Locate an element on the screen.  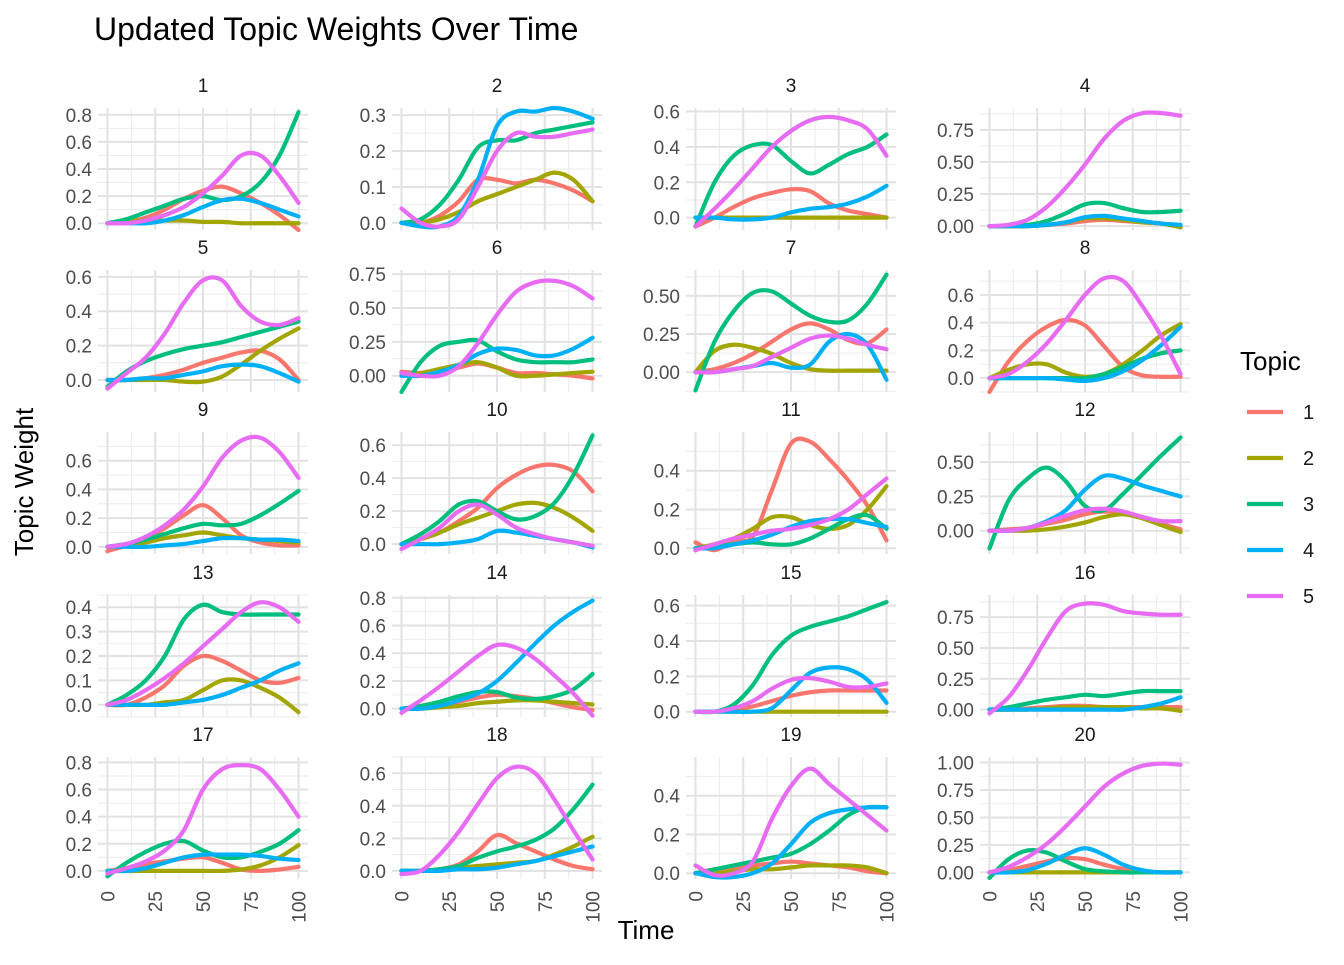
legend-entry-4: 4 is located at coordinates (1280, 551).